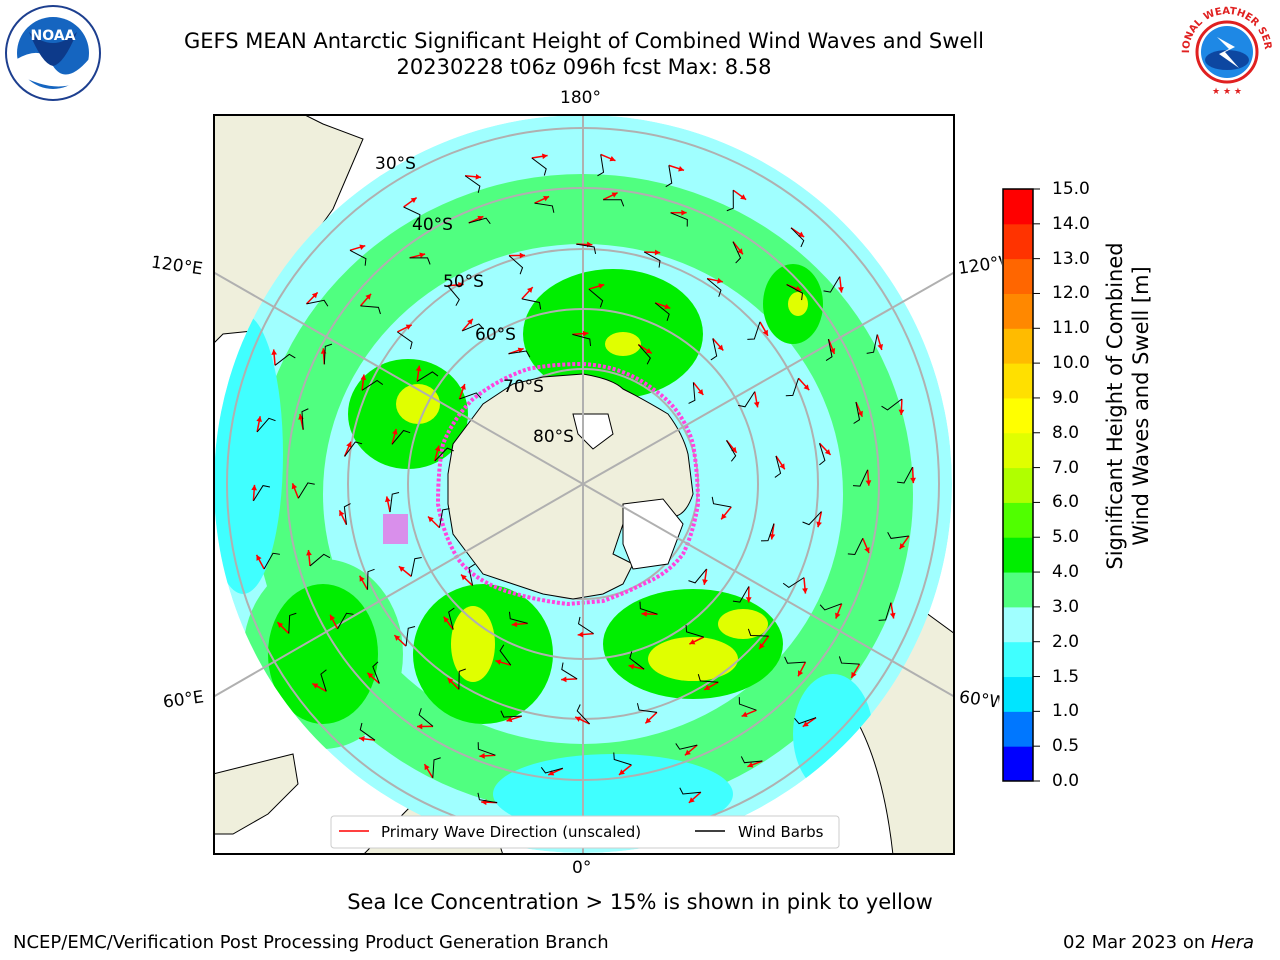  What do you see at coordinates (580, 98) in the screenshot?
I see `lon-label-180: 180°` at bounding box center [580, 98].